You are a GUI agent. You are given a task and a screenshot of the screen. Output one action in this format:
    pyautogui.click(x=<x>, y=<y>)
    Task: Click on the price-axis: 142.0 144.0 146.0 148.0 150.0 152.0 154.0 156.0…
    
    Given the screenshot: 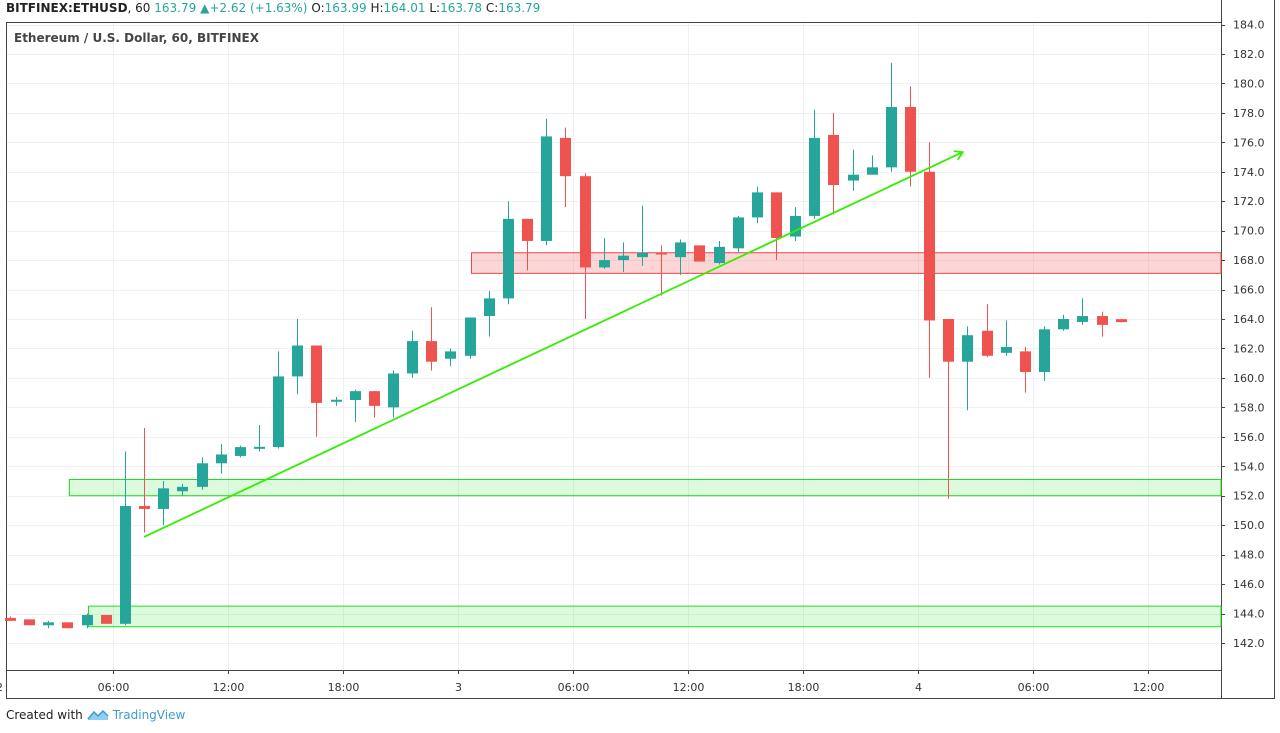 What is the action you would take?
    pyautogui.click(x=1243, y=334)
    